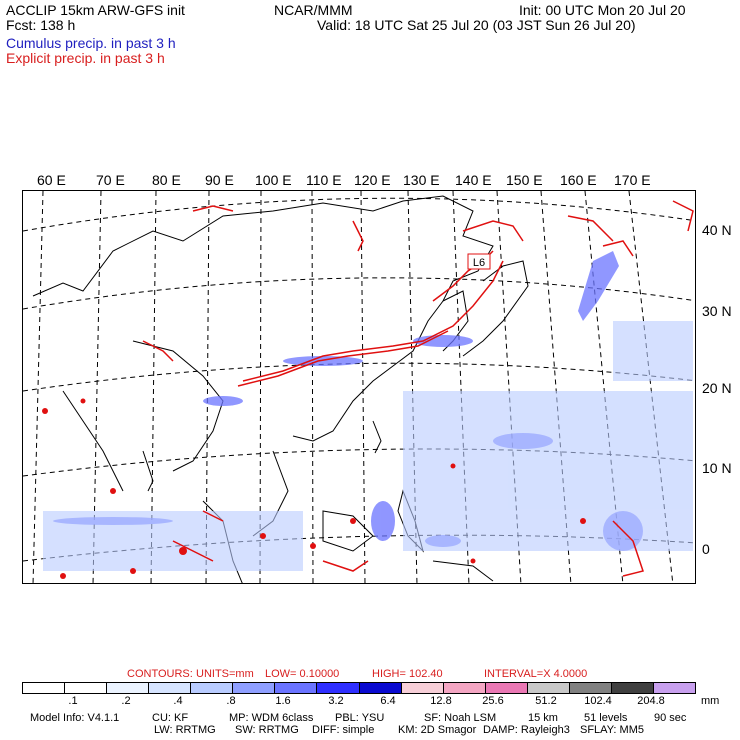 Image resolution: width=740 pixels, height=740 pixels. Describe the element at coordinates (407, 674) in the screenshot. I see `contours-high: HIGH= 102.40` at that location.